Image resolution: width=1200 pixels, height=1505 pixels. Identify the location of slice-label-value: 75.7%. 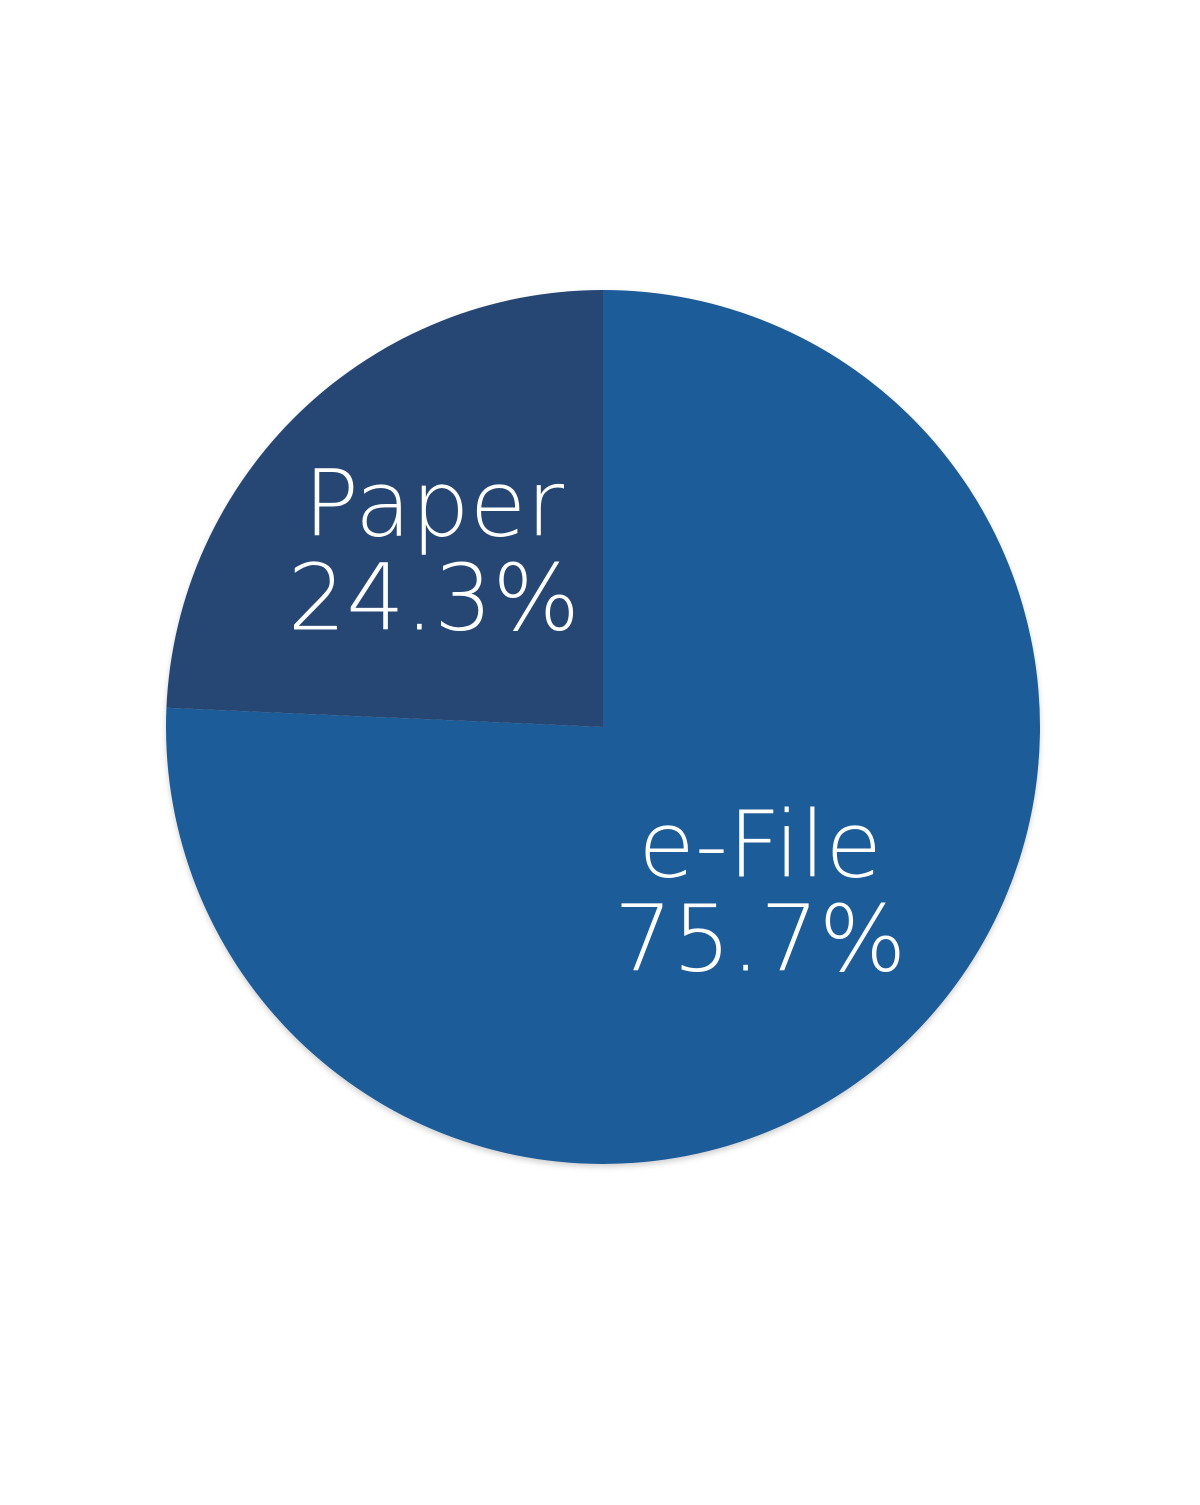
(760, 938).